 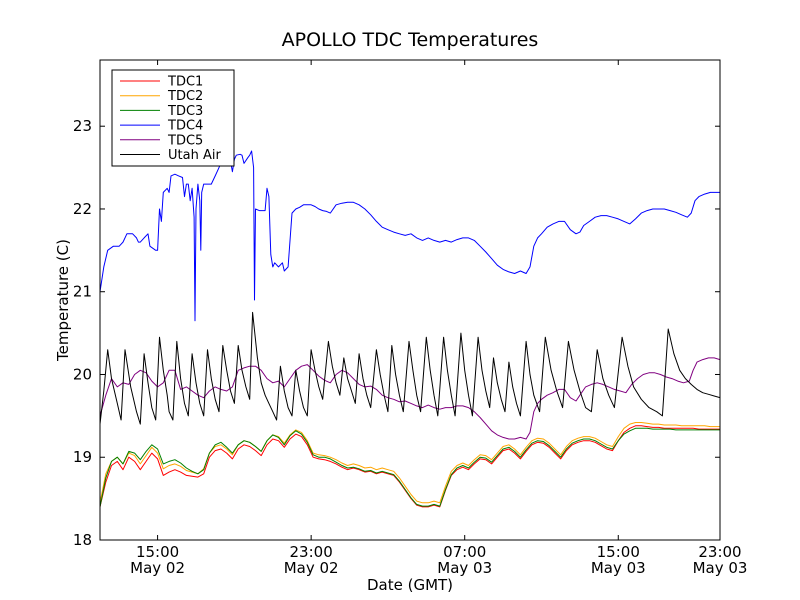 I want to click on y-tick-label: 22, so click(x=82, y=209).